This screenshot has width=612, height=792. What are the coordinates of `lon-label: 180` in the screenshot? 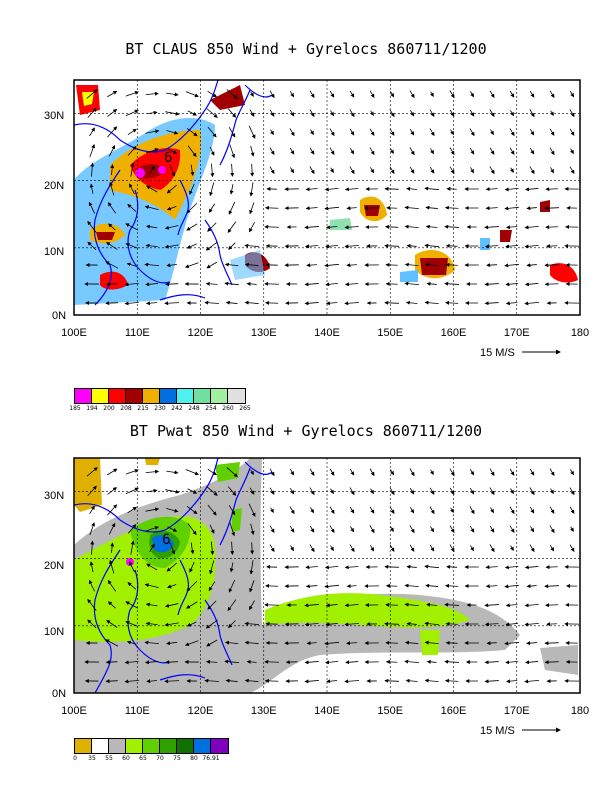 It's located at (580, 333).